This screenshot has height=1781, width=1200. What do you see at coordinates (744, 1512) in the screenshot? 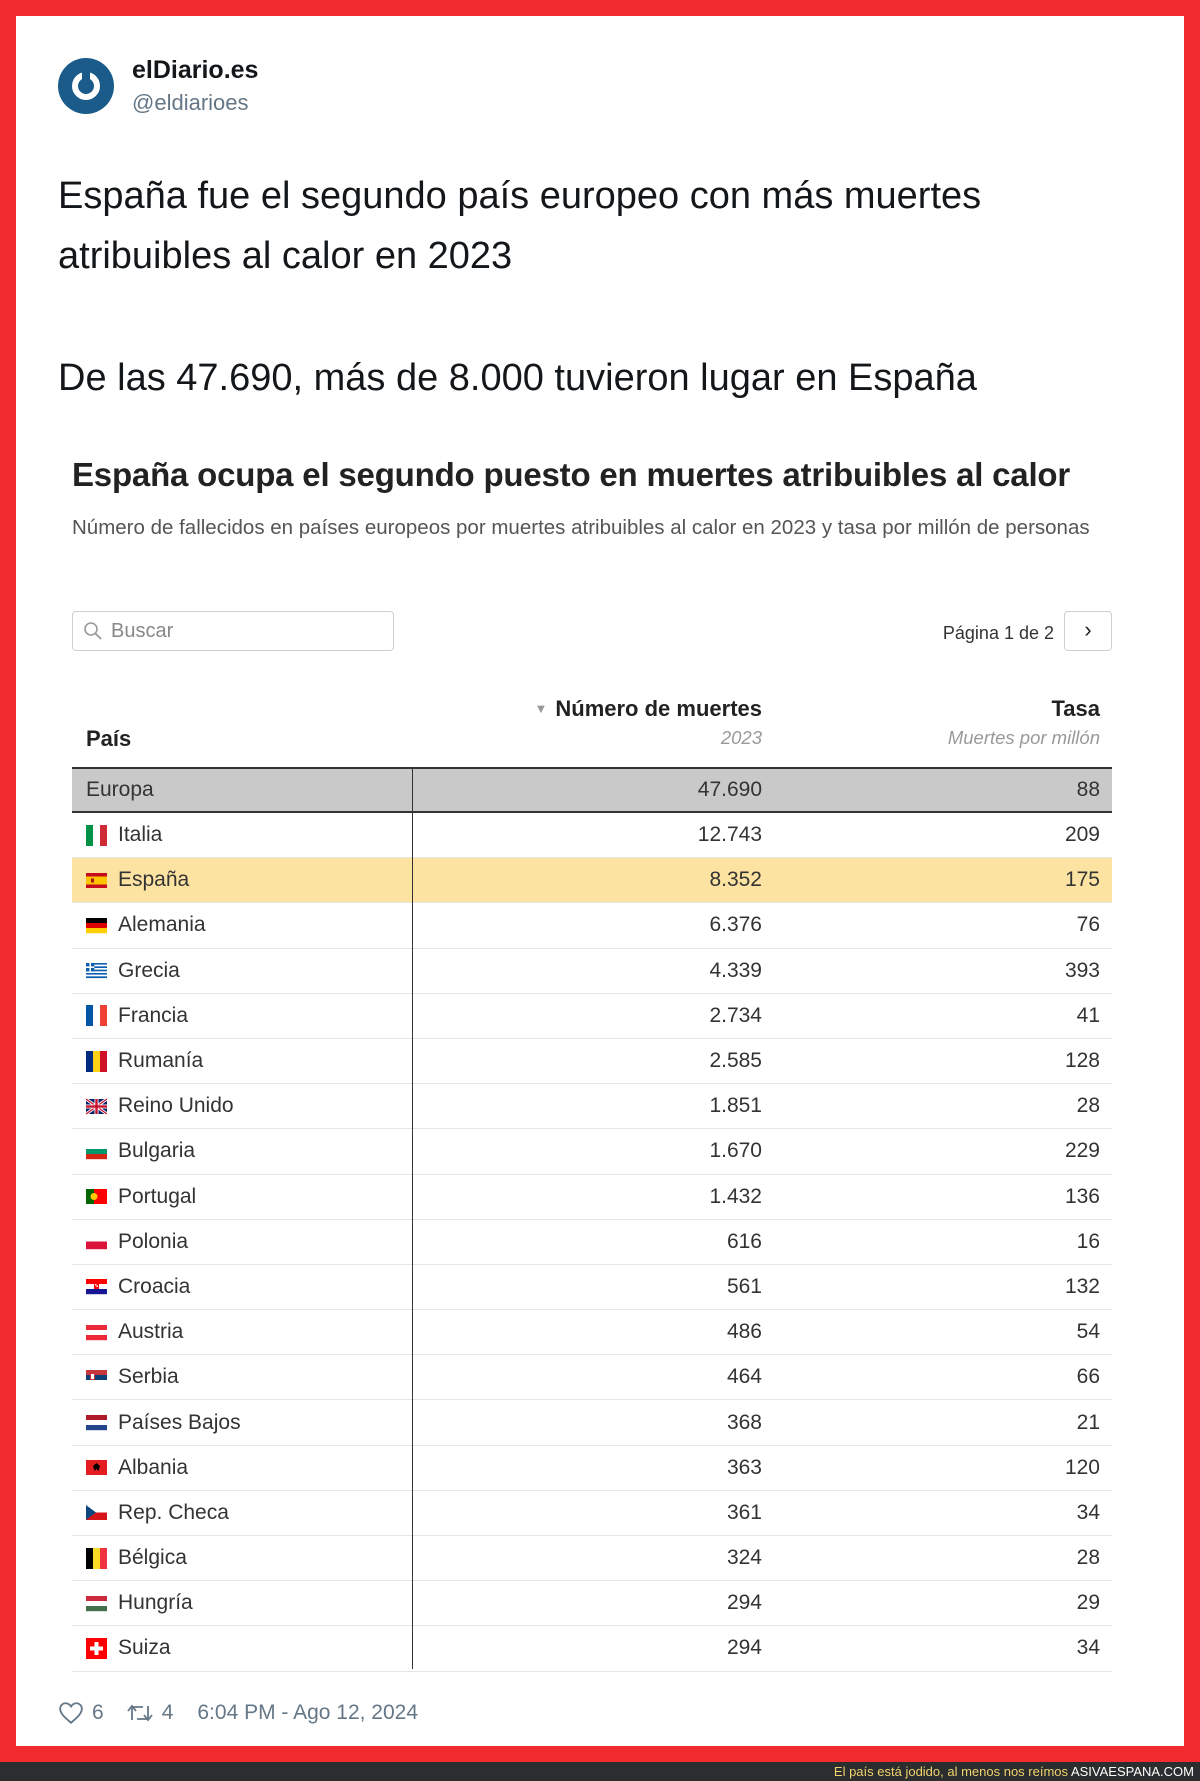
I see `deaths-cell: 361` at bounding box center [744, 1512].